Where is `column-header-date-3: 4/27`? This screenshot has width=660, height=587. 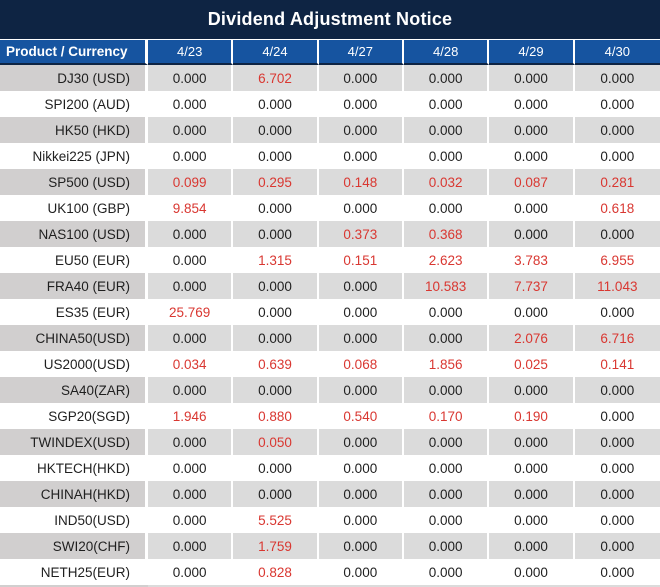
column-header-date-3: 4/27 is located at coordinates (361, 52).